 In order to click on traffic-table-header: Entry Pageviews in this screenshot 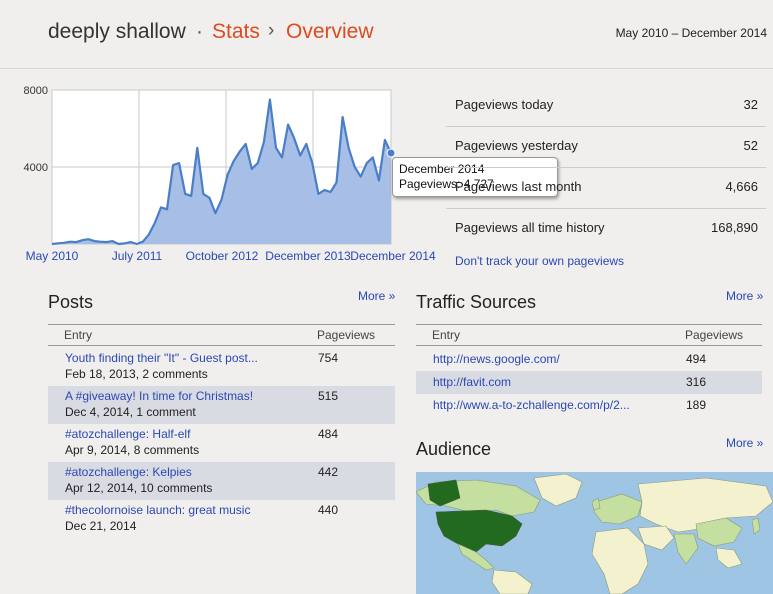, I will do `click(589, 335)`.